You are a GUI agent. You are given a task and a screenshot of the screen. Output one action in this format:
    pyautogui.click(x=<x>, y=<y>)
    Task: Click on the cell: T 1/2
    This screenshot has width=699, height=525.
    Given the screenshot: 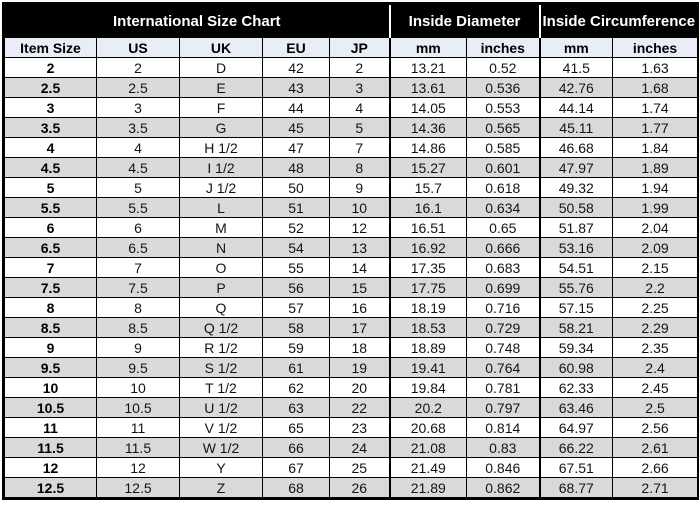 What is the action you would take?
    pyautogui.click(x=221, y=387)
    